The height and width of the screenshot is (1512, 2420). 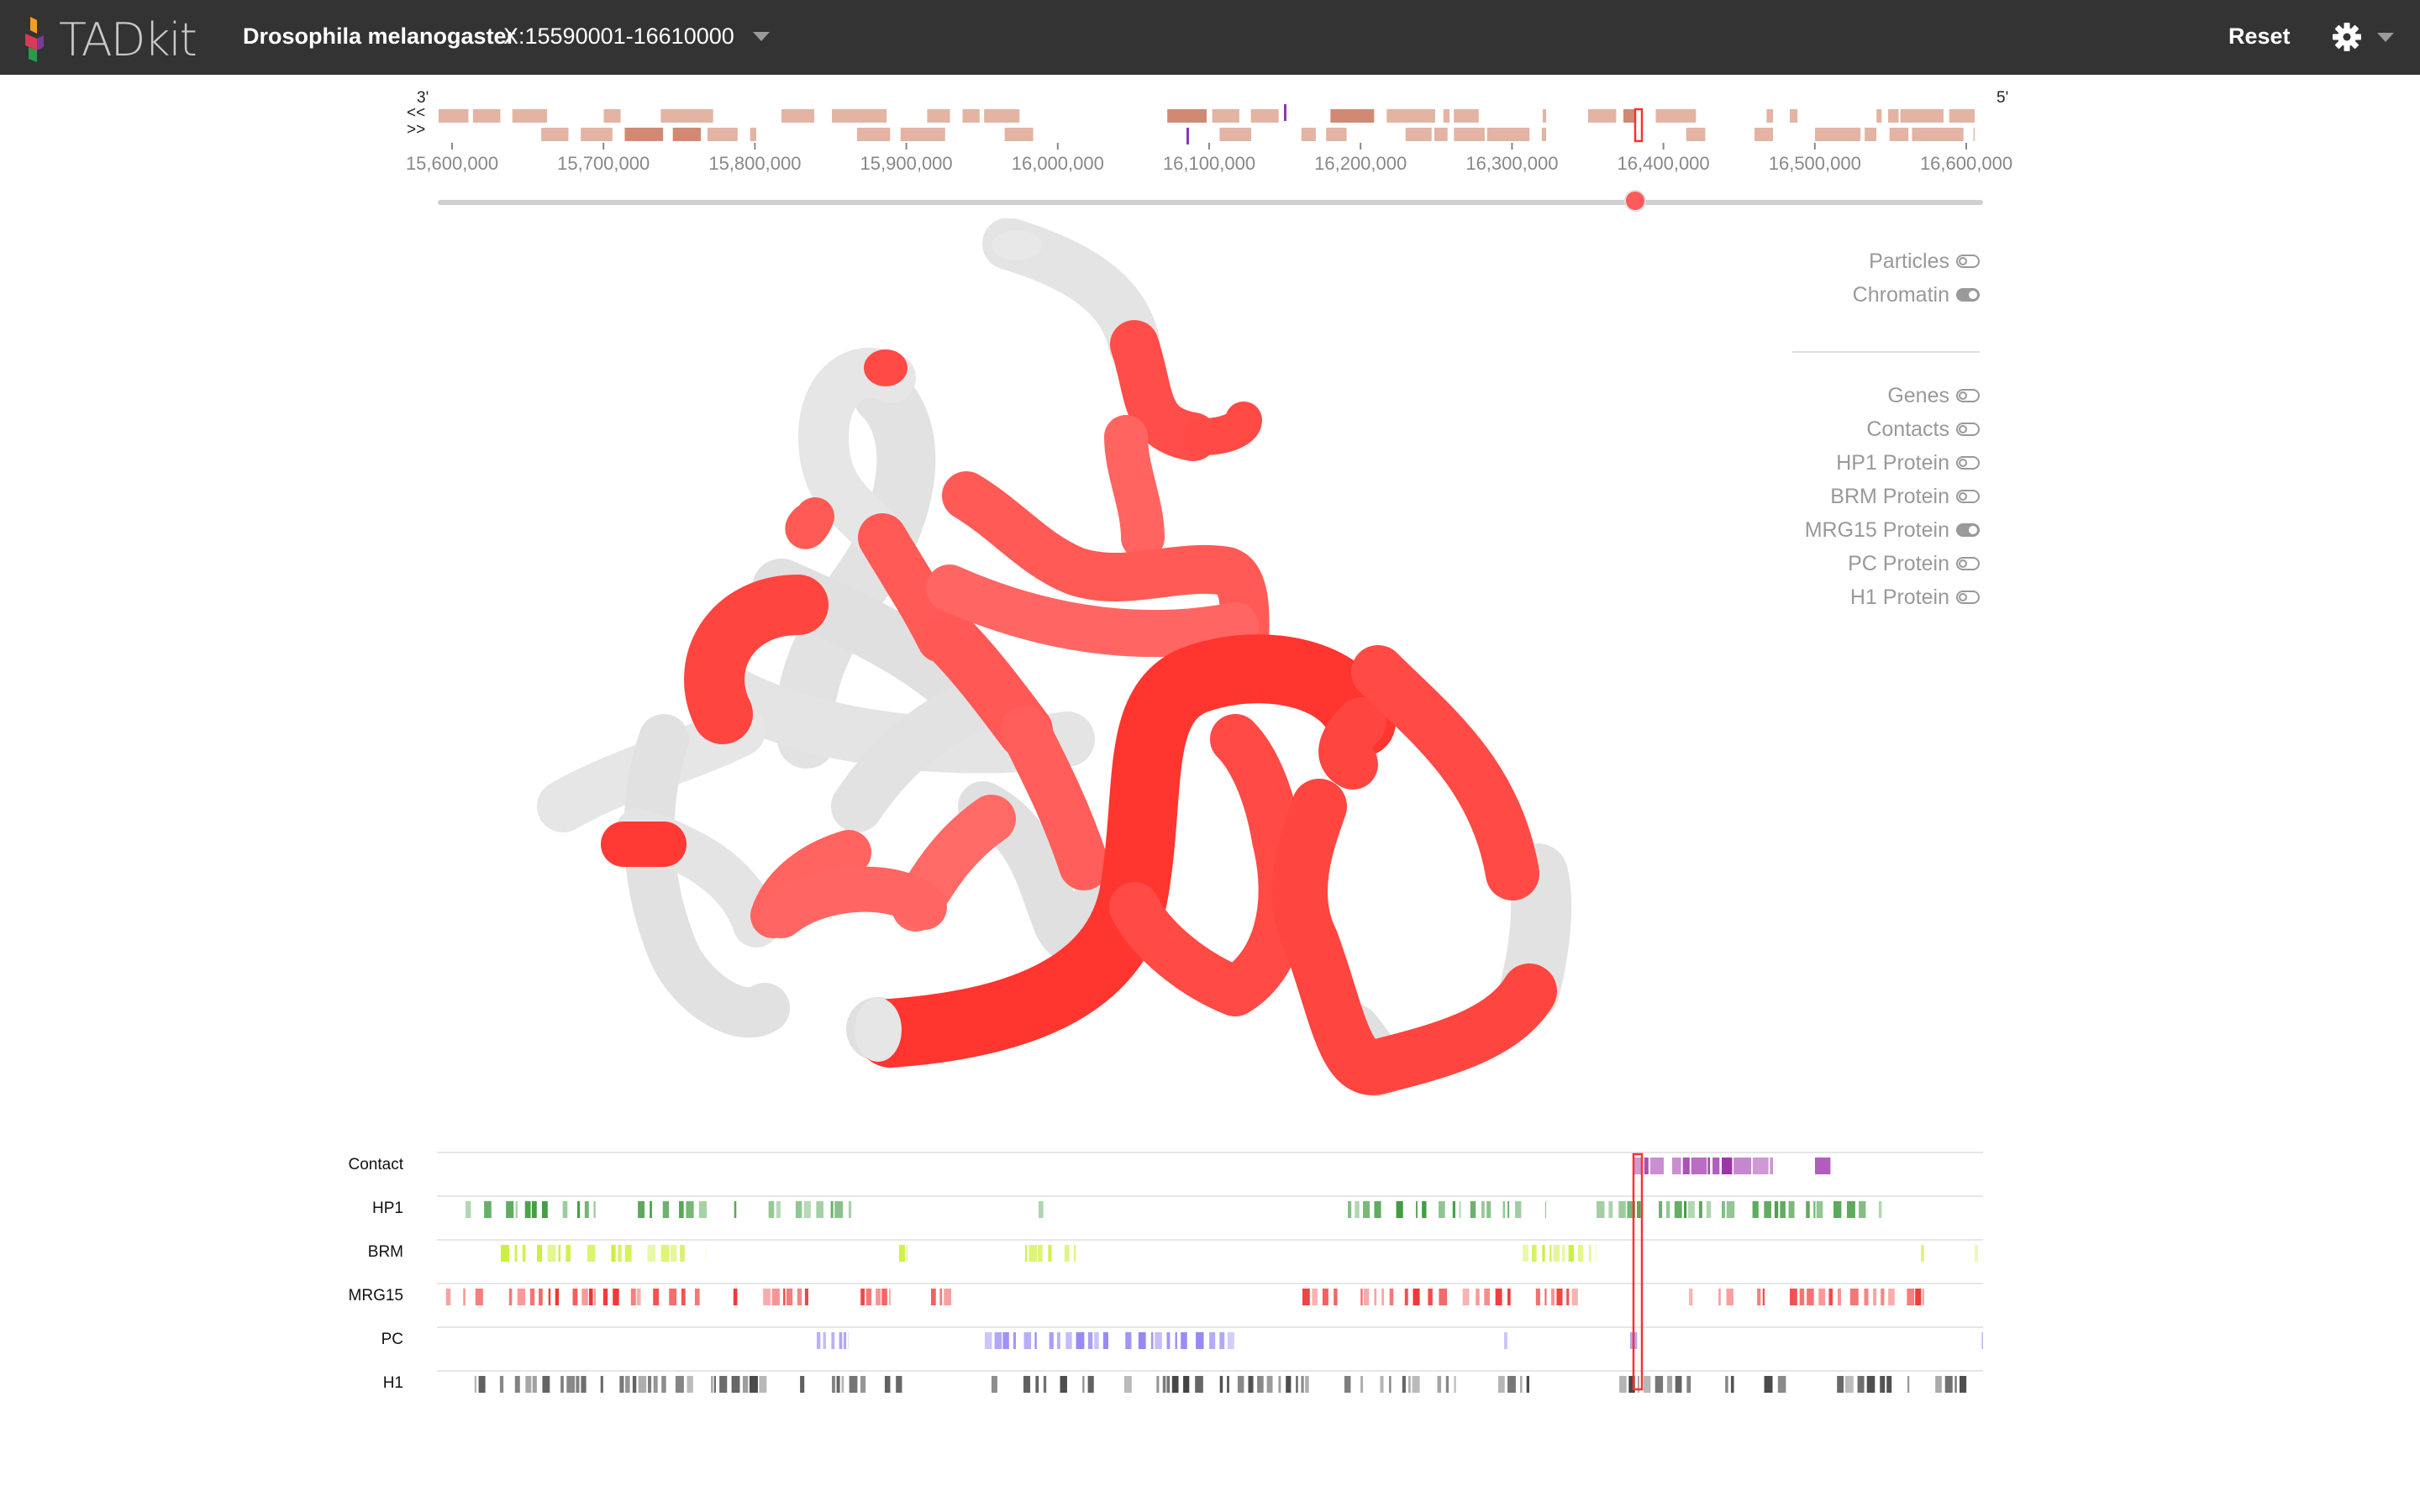 I want to click on position-slider-handle, so click(x=1635, y=201).